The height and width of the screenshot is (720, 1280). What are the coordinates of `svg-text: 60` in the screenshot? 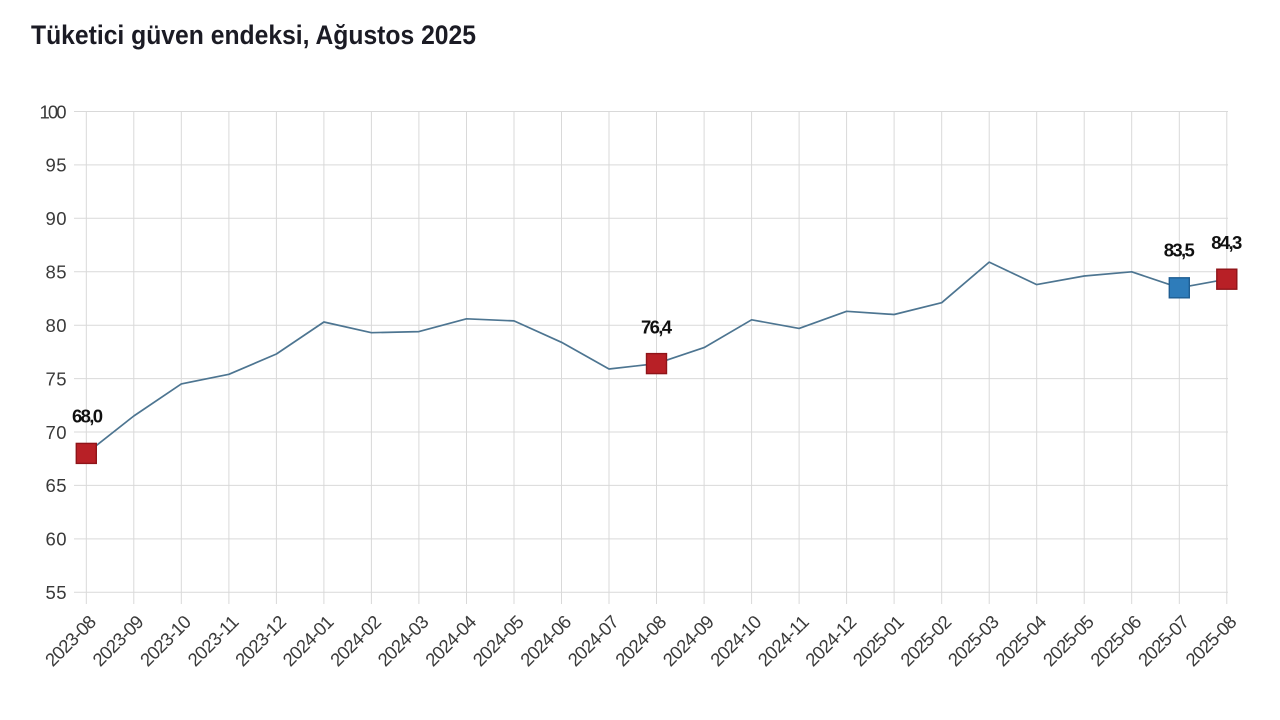 It's located at (56, 539).